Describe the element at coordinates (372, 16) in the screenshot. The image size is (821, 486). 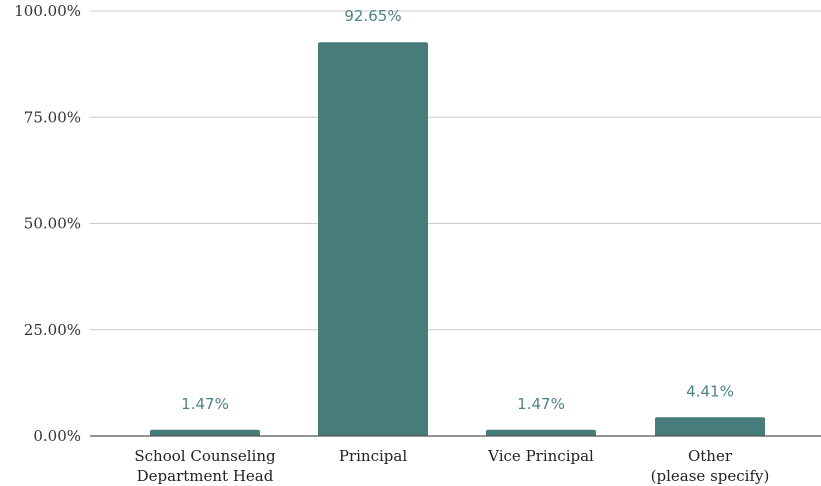
I see `data-label: 92.65%` at that location.